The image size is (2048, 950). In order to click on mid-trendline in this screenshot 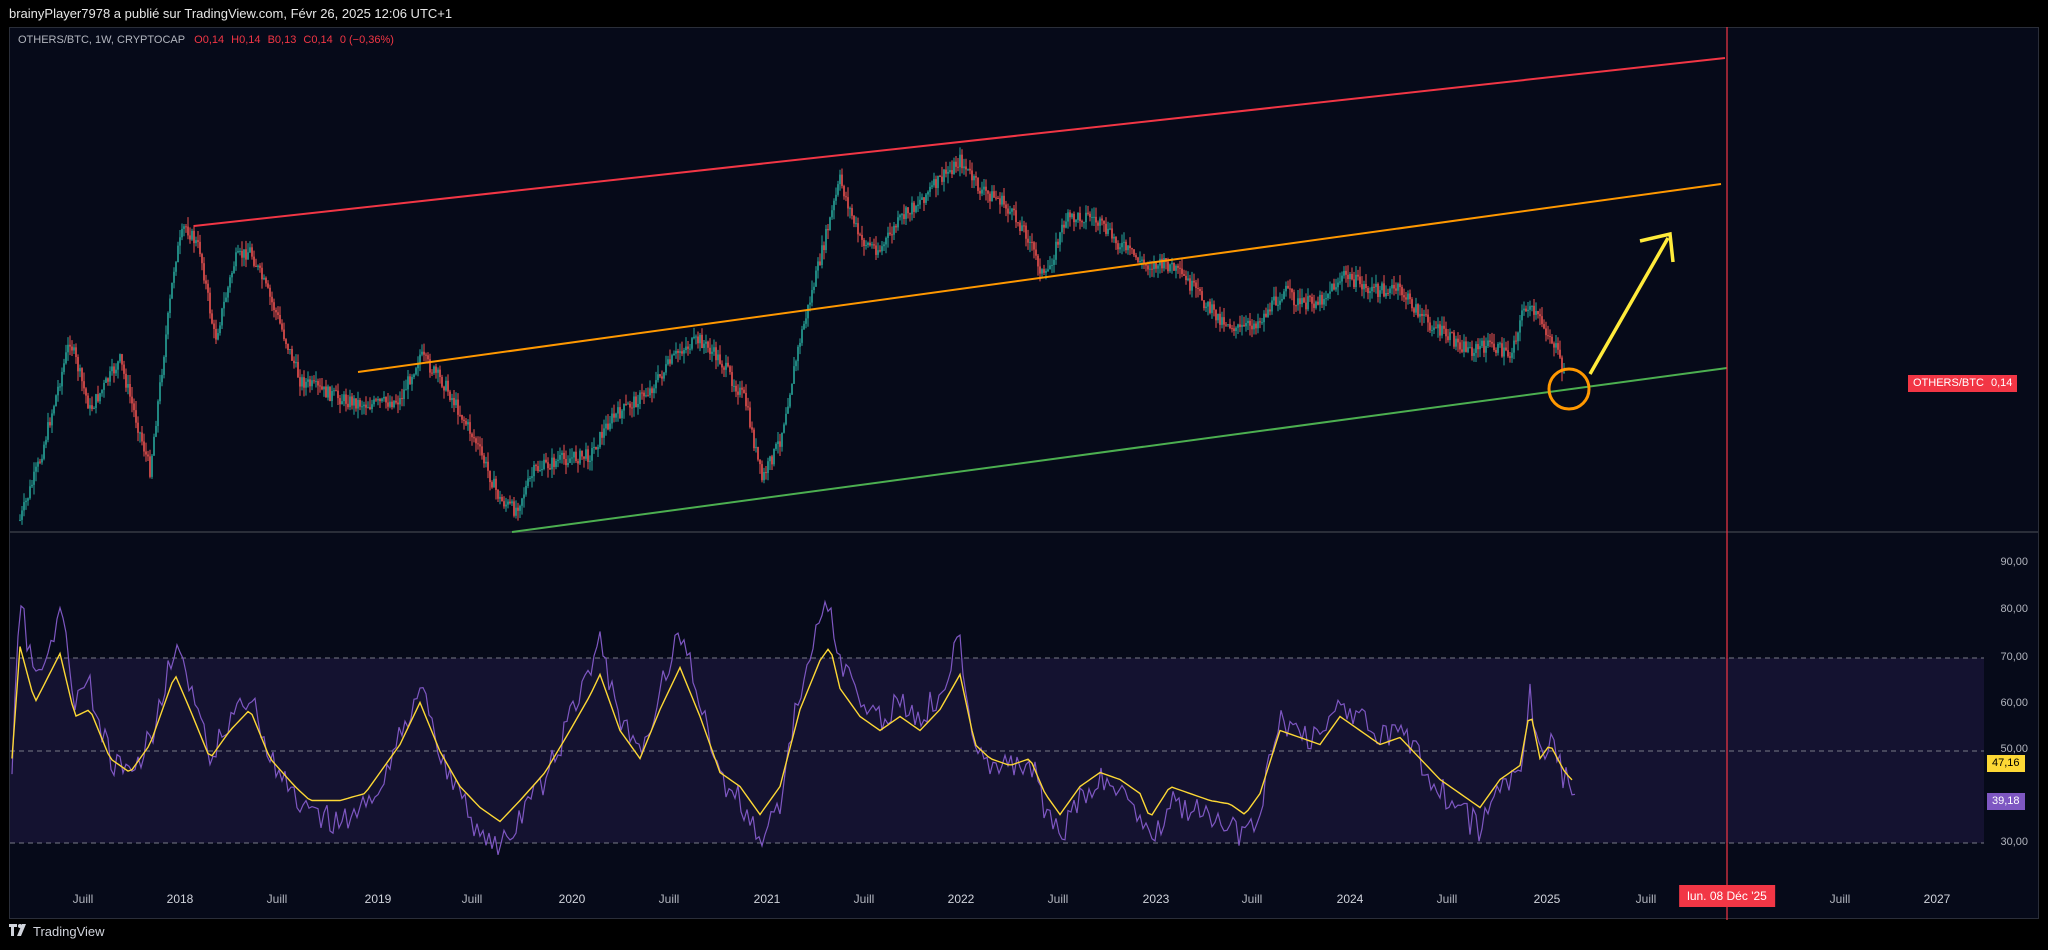, I will do `click(1039, 278)`.